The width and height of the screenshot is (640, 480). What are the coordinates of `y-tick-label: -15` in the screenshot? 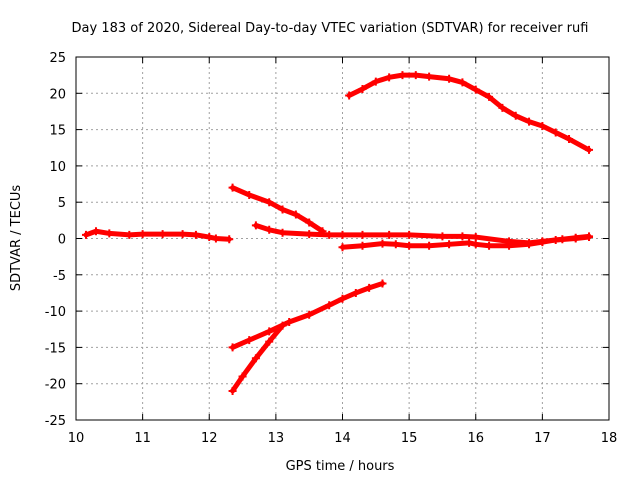 It's located at (55, 348).